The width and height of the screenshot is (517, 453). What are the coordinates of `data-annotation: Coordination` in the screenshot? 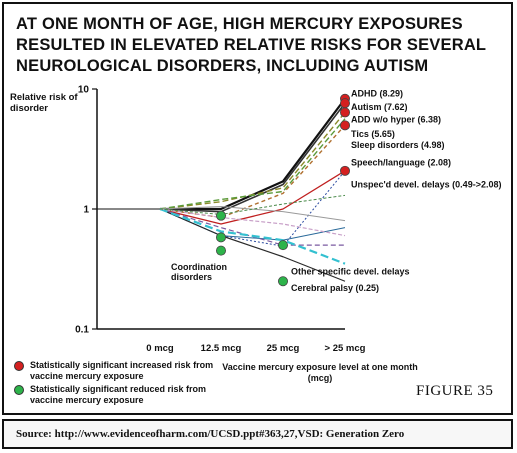 It's located at (199, 267).